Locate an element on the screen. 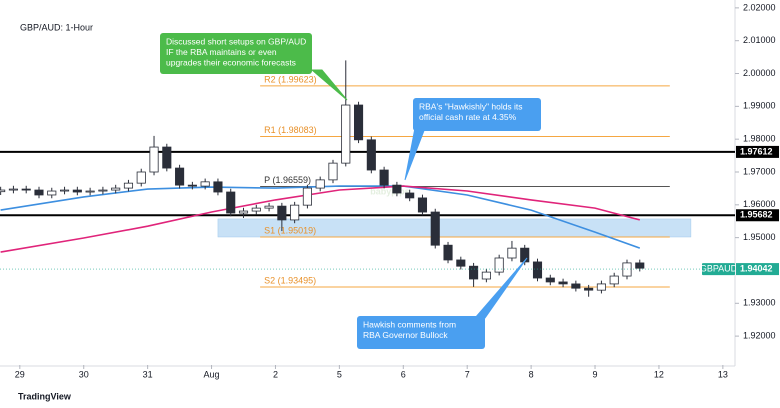  y-tick-label: 1.99000 is located at coordinates (759, 106).